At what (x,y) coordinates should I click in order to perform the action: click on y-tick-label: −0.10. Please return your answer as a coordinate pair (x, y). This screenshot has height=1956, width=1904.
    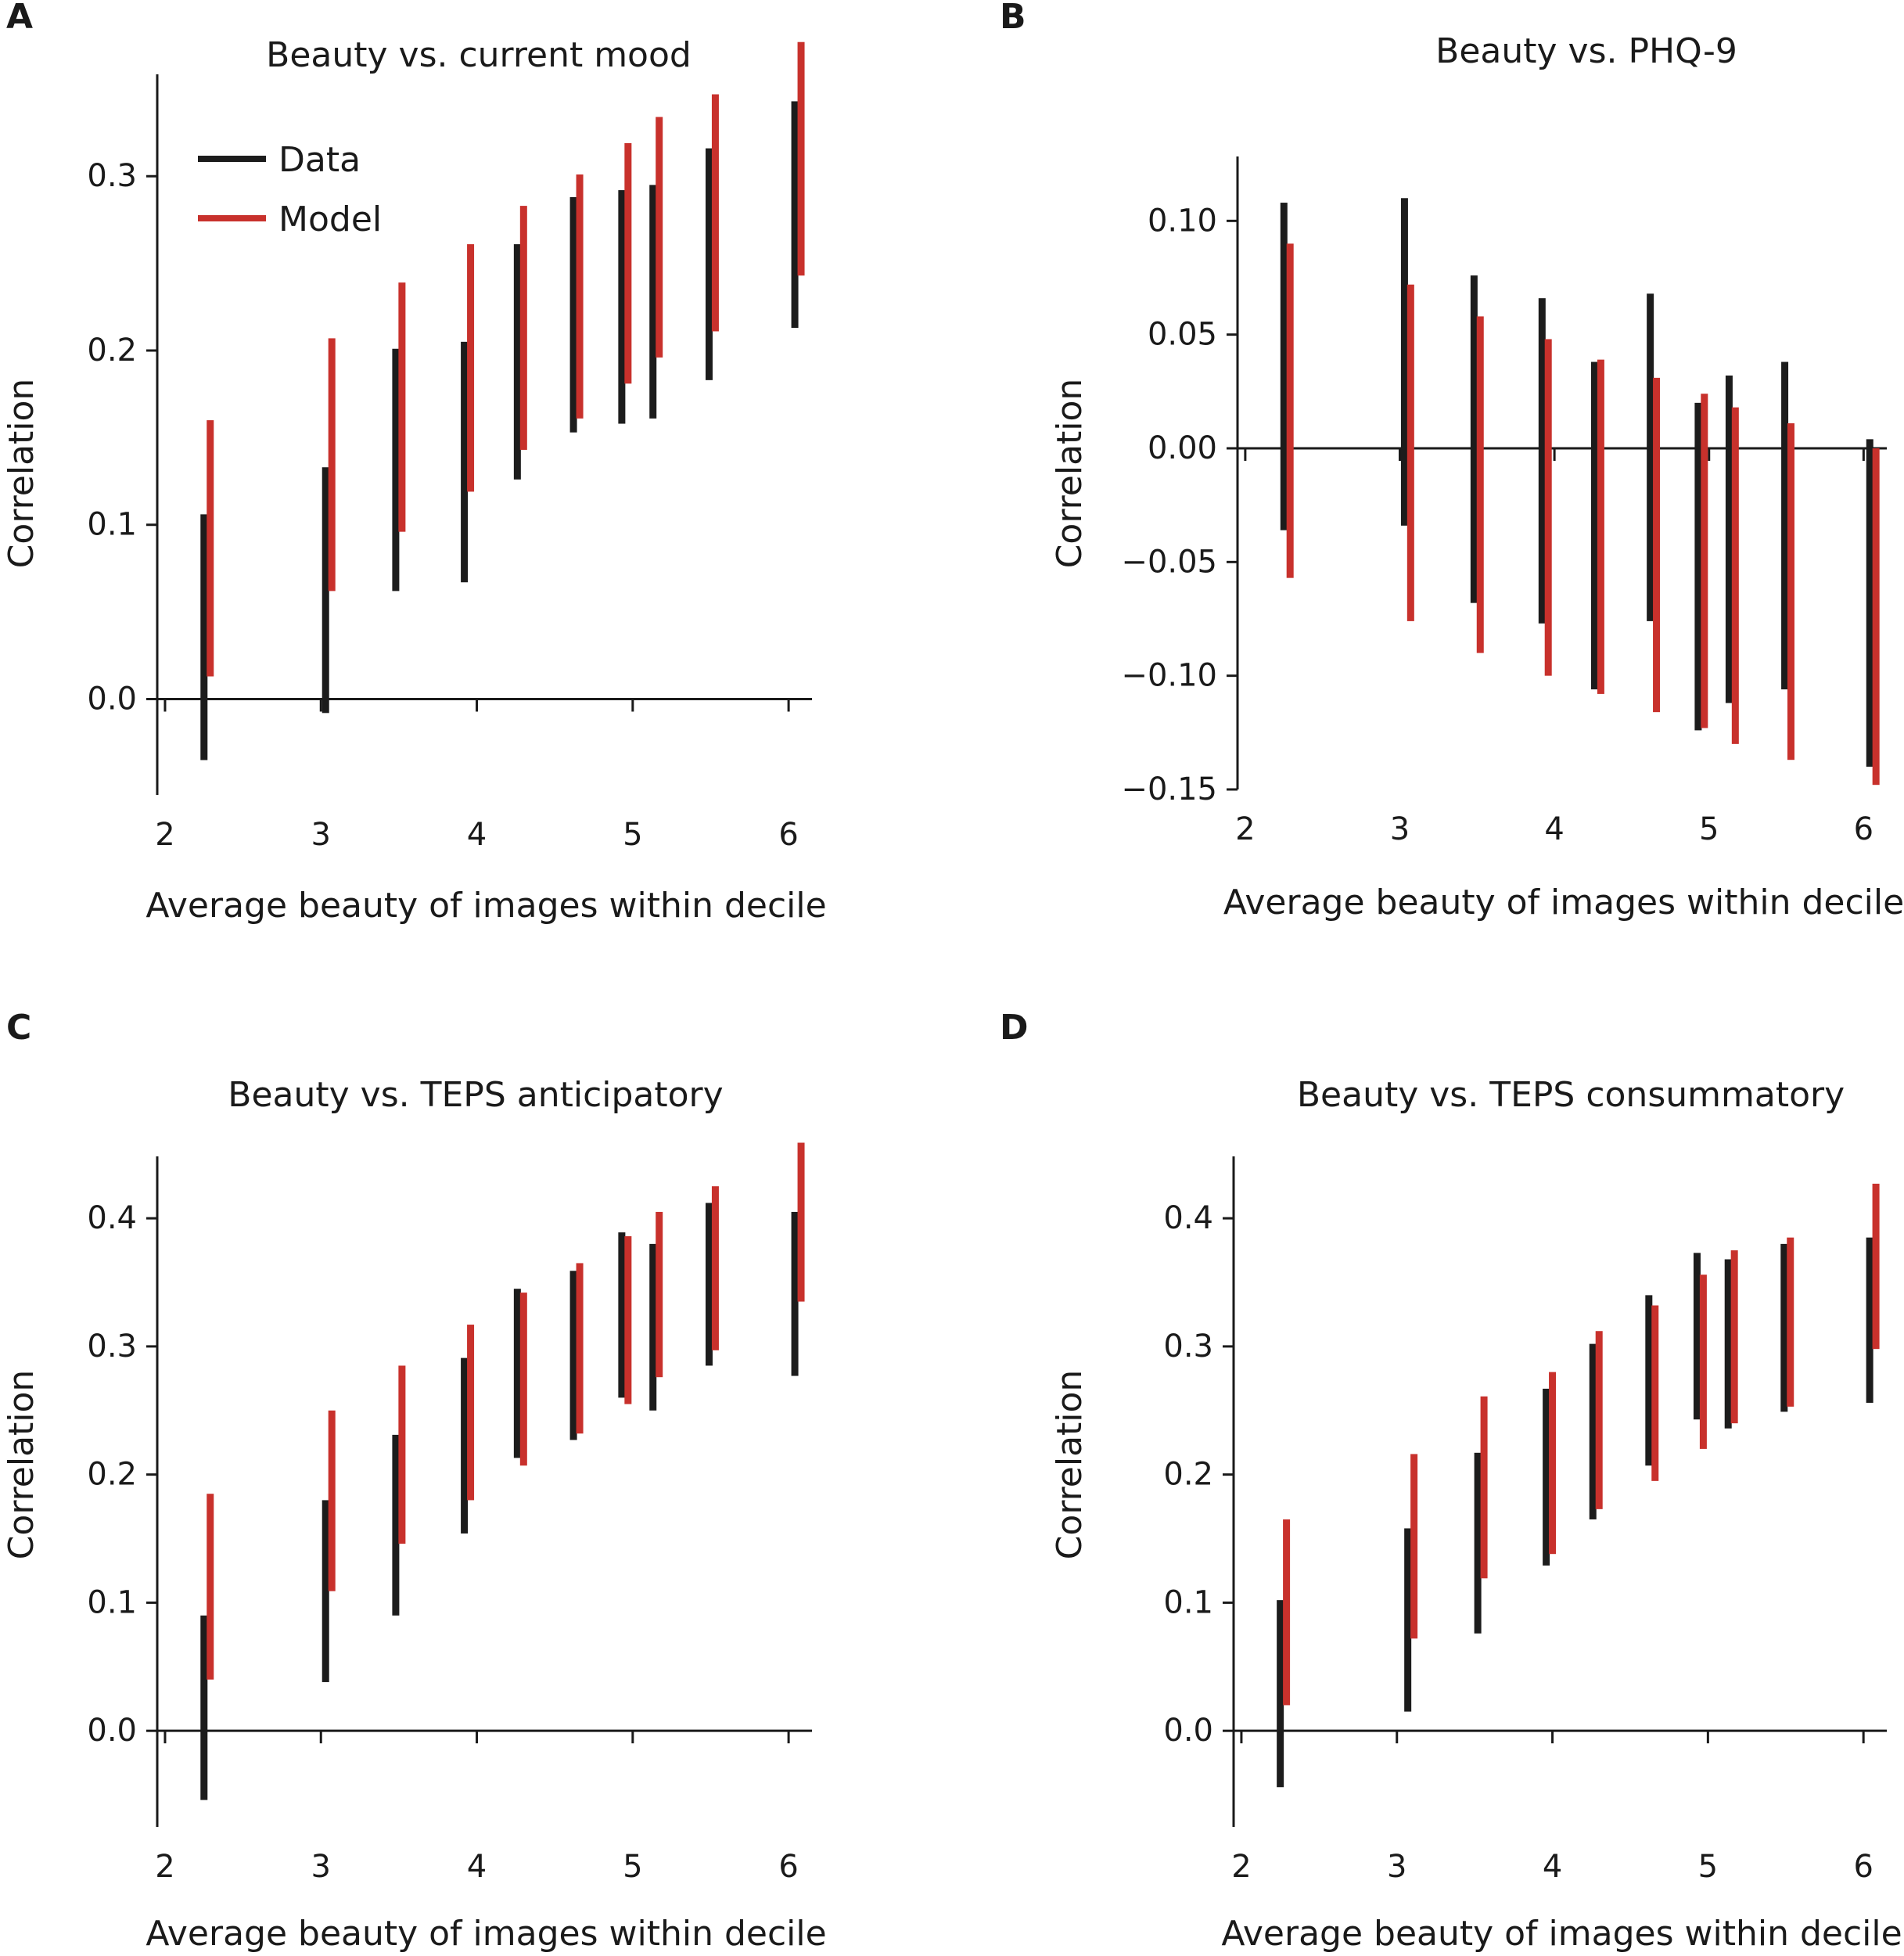
    Looking at the image, I should click on (1169, 676).